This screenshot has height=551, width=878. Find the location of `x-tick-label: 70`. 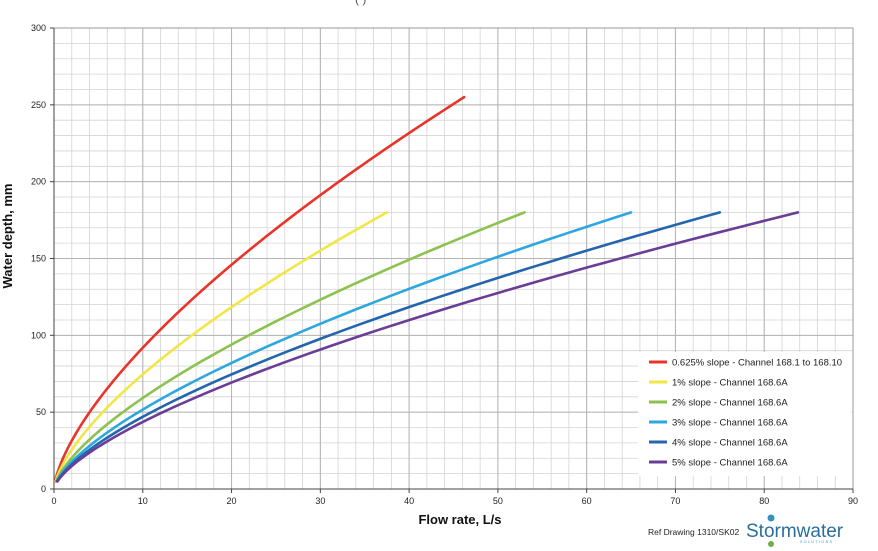

x-tick-label: 70 is located at coordinates (675, 501).